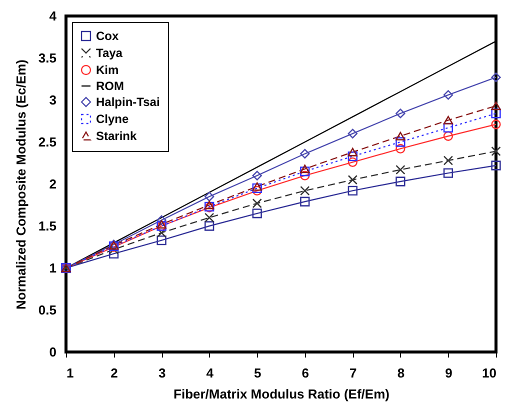 The image size is (532, 416). What do you see at coordinates (70, 373) in the screenshot?
I see `x-tick-label: 1` at bounding box center [70, 373].